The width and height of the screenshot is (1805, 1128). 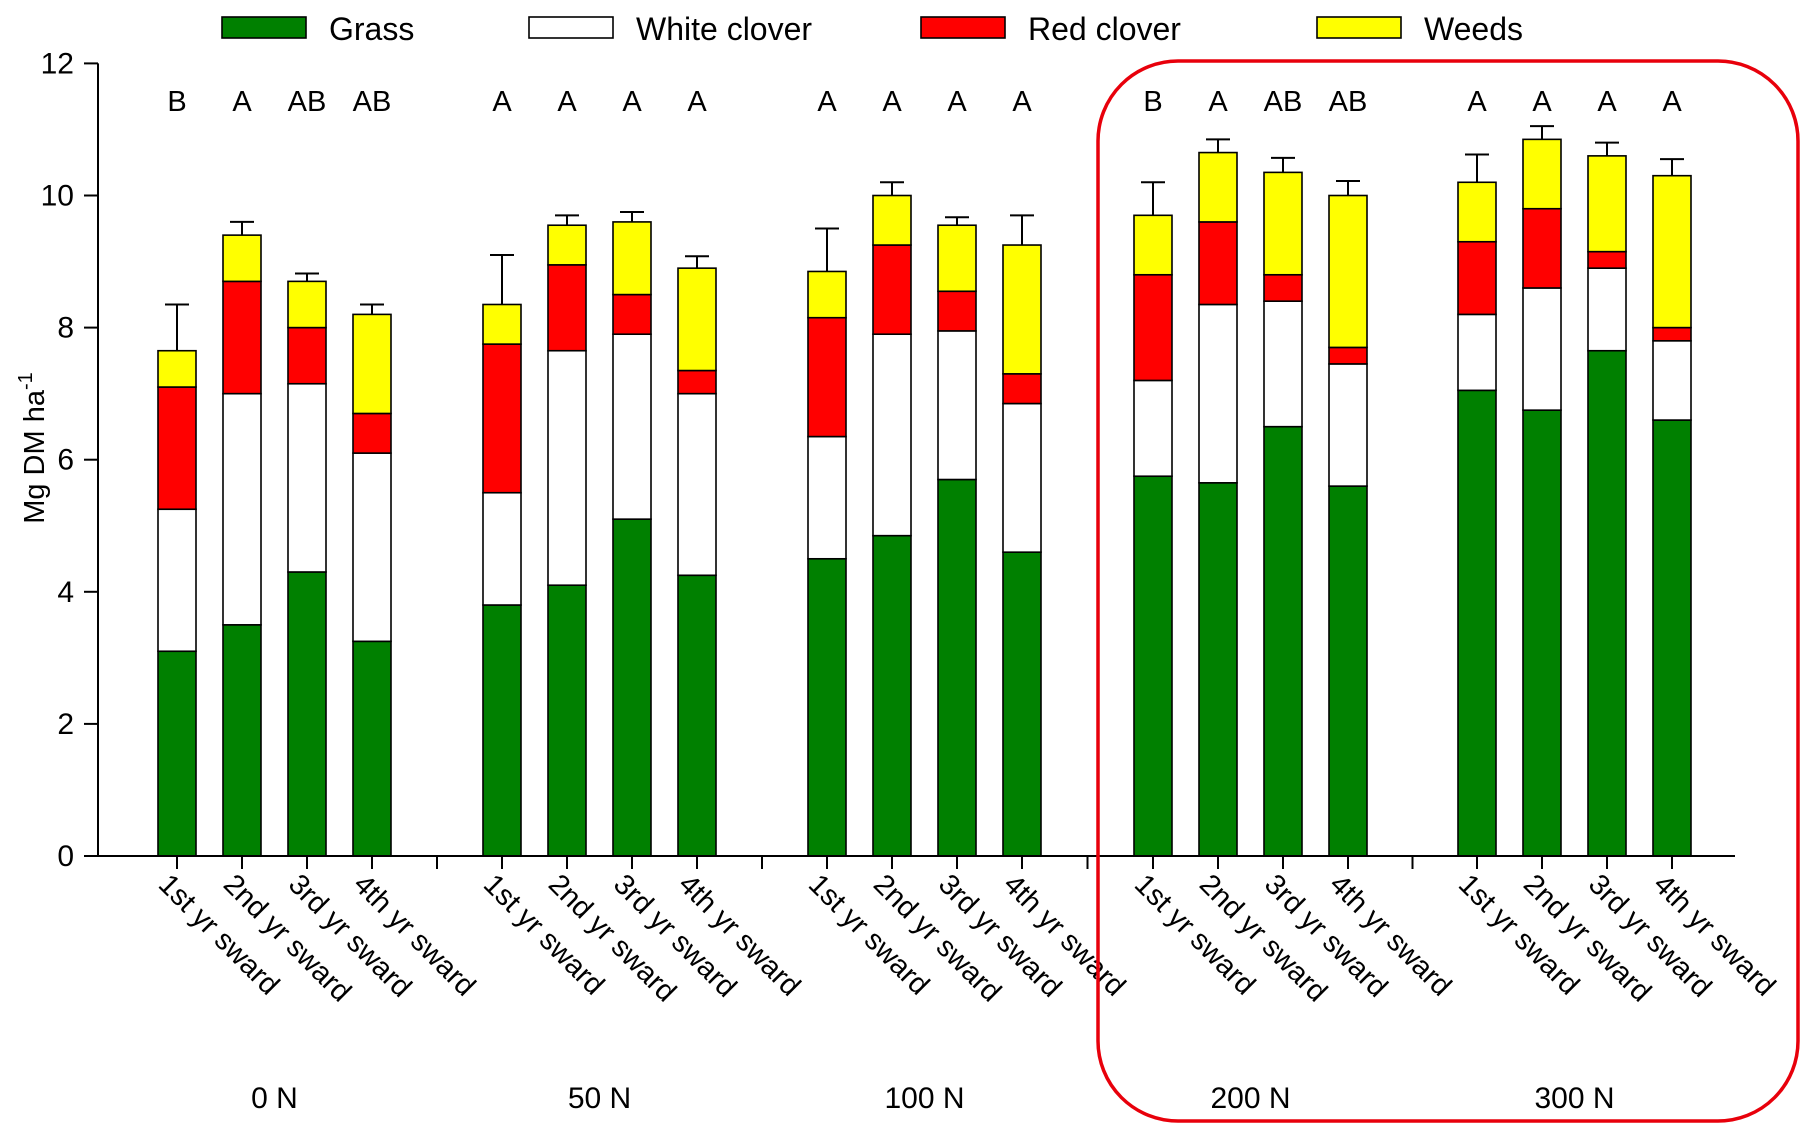 I want to click on y-axis-label-text: Mg DM ha, so click(x=35, y=456).